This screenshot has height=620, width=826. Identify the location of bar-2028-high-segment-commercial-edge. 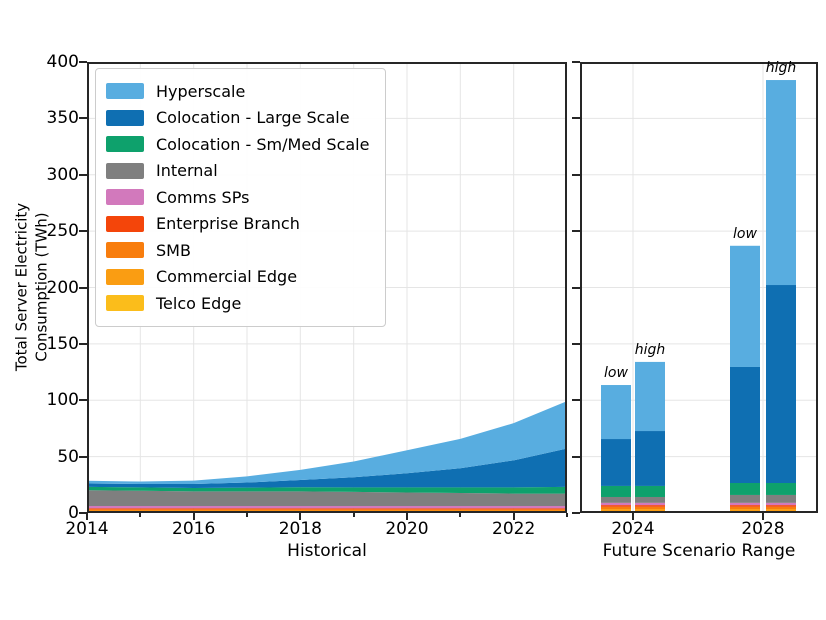
(781, 510).